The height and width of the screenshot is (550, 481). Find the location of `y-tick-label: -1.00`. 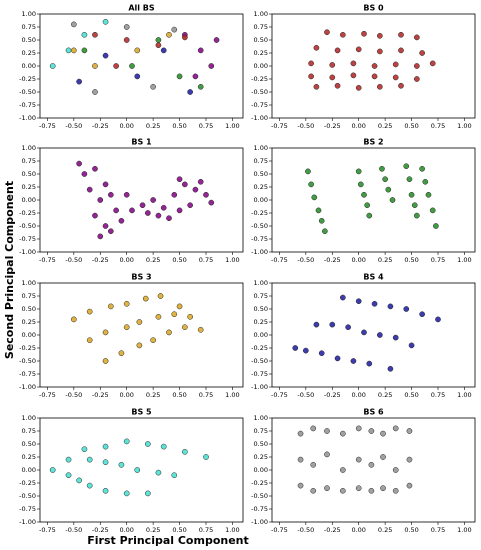

y-tick-label: -1.00 is located at coordinates (259, 387).